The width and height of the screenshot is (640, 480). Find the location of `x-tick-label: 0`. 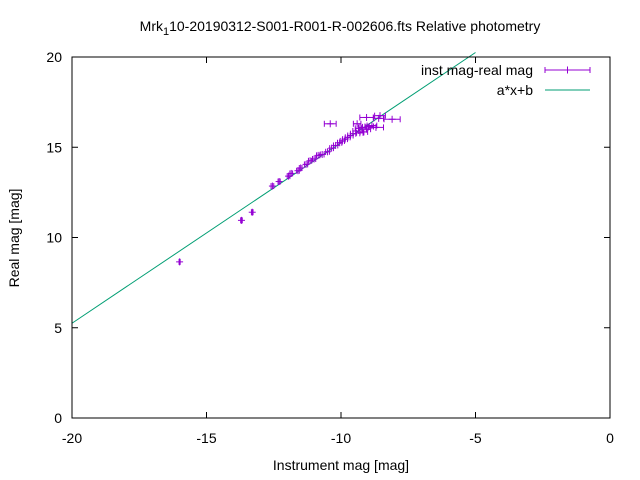

x-tick-label: 0 is located at coordinates (610, 438).